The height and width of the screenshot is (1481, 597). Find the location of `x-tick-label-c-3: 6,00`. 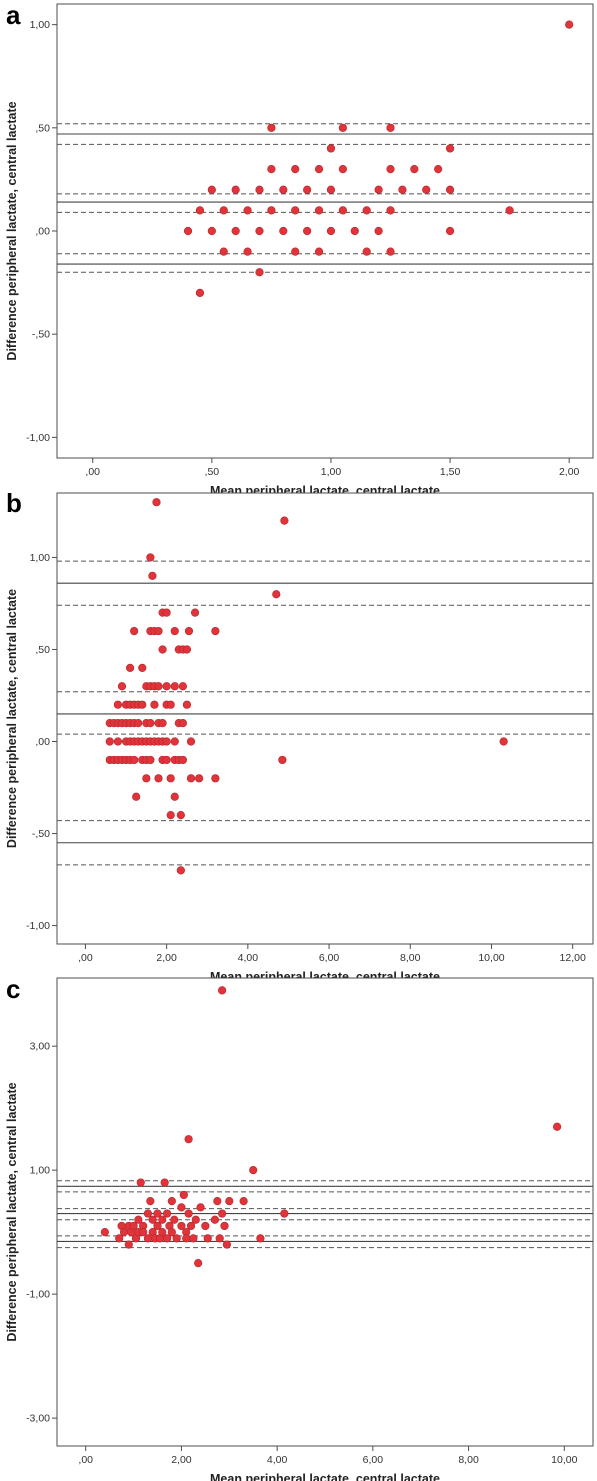

x-tick-label-c-3: 6,00 is located at coordinates (373, 1460).